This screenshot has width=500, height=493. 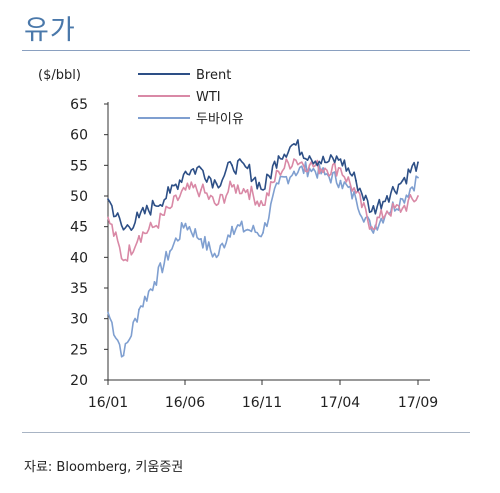 I want to click on y-tick-label: 20, so click(x=79, y=381).